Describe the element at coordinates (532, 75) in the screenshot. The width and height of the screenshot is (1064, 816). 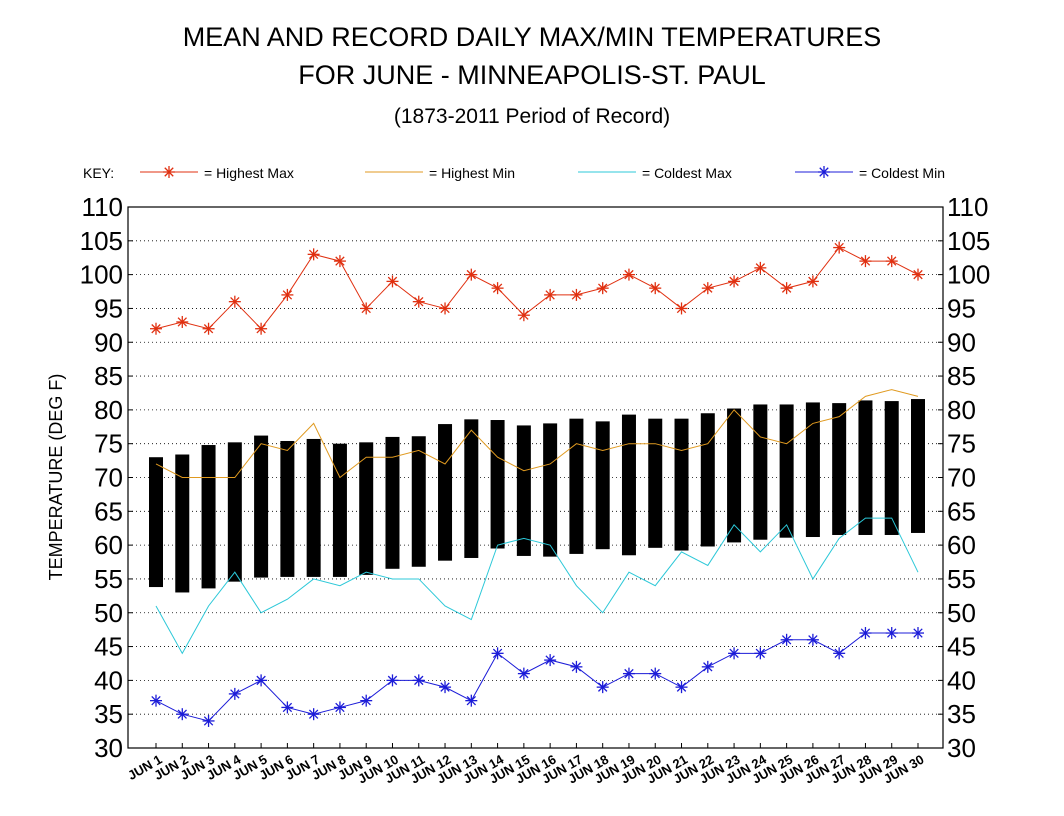
I see `chart-title-line-2: FOR JUNE - MINNEAPOLIS-ST. PAUL` at that location.